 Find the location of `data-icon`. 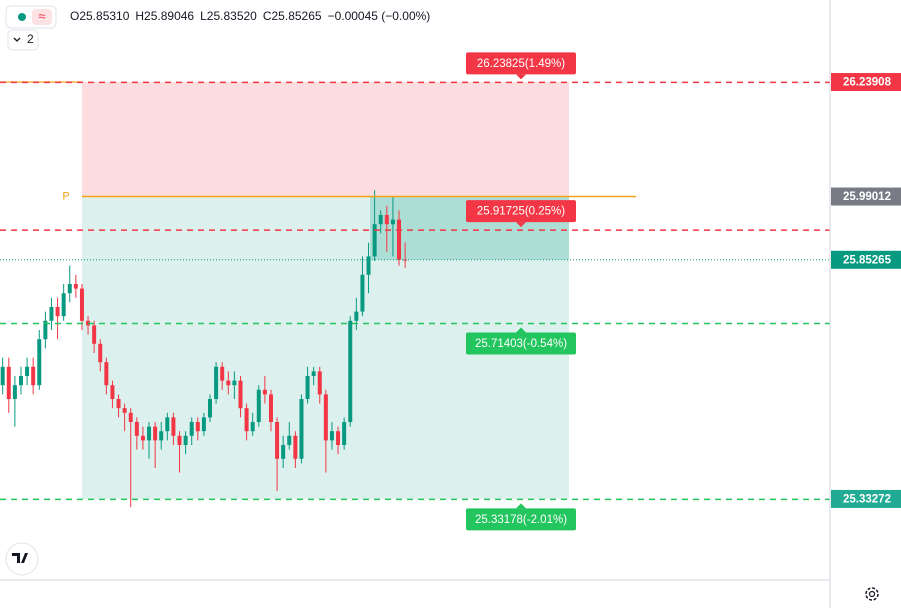

data-icon is located at coordinates (42, 17).